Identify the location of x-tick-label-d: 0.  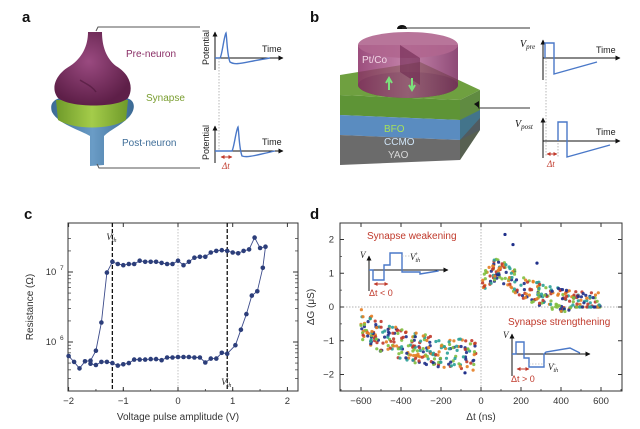
(480, 401).